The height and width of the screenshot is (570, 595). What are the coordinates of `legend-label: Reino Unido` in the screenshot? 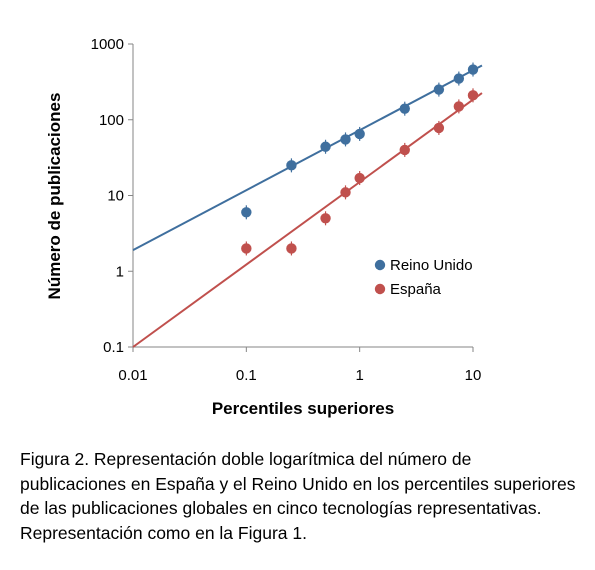 It's located at (431, 265).